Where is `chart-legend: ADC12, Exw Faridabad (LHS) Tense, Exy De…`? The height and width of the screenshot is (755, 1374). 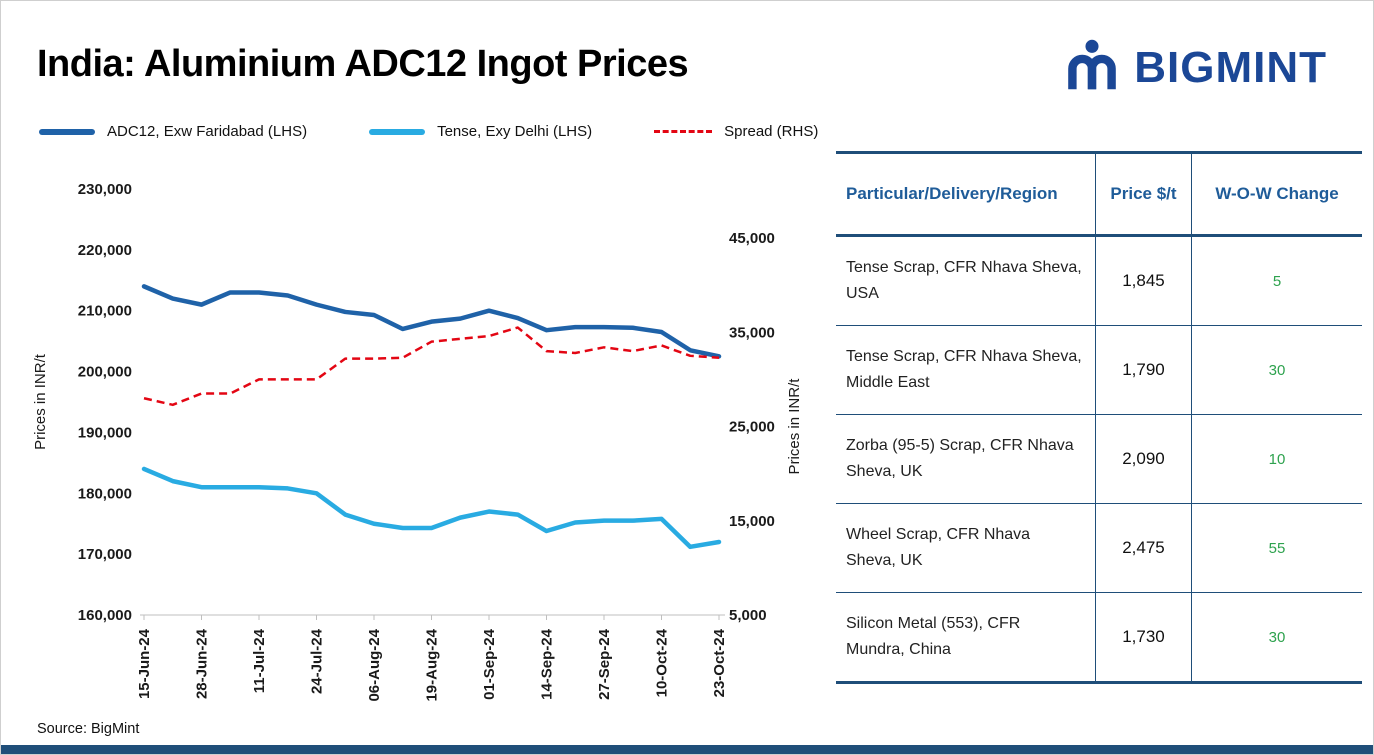 chart-legend: ADC12, Exw Faridabad (LHS) Tense, Exy De… is located at coordinates (428, 131).